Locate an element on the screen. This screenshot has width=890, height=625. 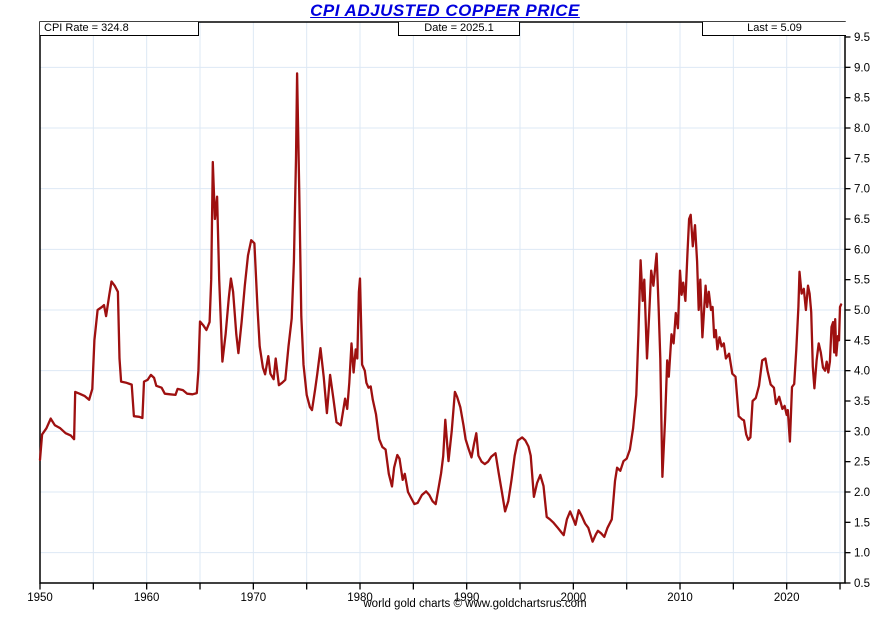
cpi-rate-label-box: CPI Rate = 324.8 is located at coordinates (119, 29).